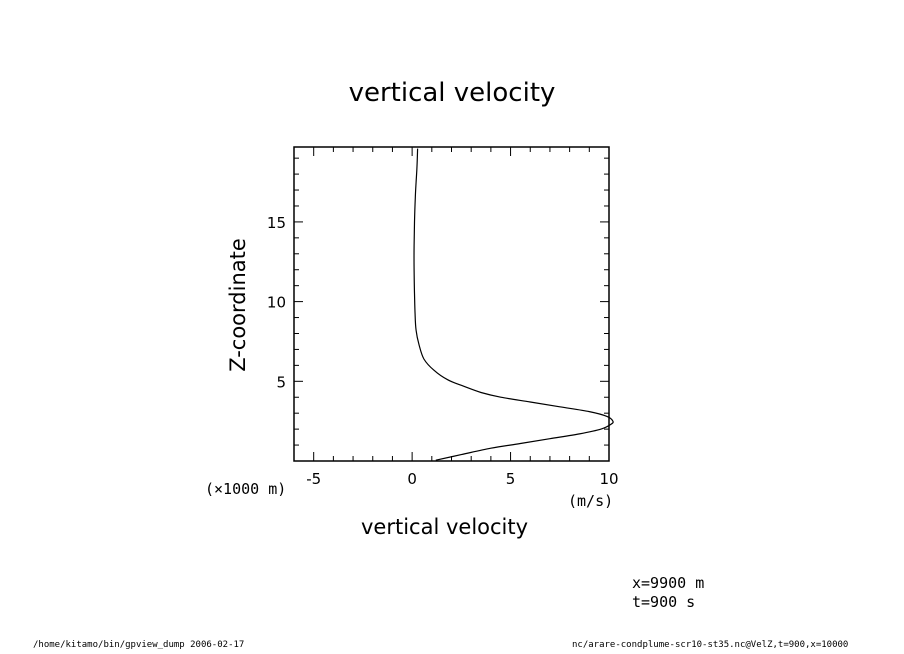 This screenshot has width=904, height=654. What do you see at coordinates (139, 645) in the screenshot?
I see `footer-left: /home/kitamo/bin/gpview_dump 2006-02-17` at bounding box center [139, 645].